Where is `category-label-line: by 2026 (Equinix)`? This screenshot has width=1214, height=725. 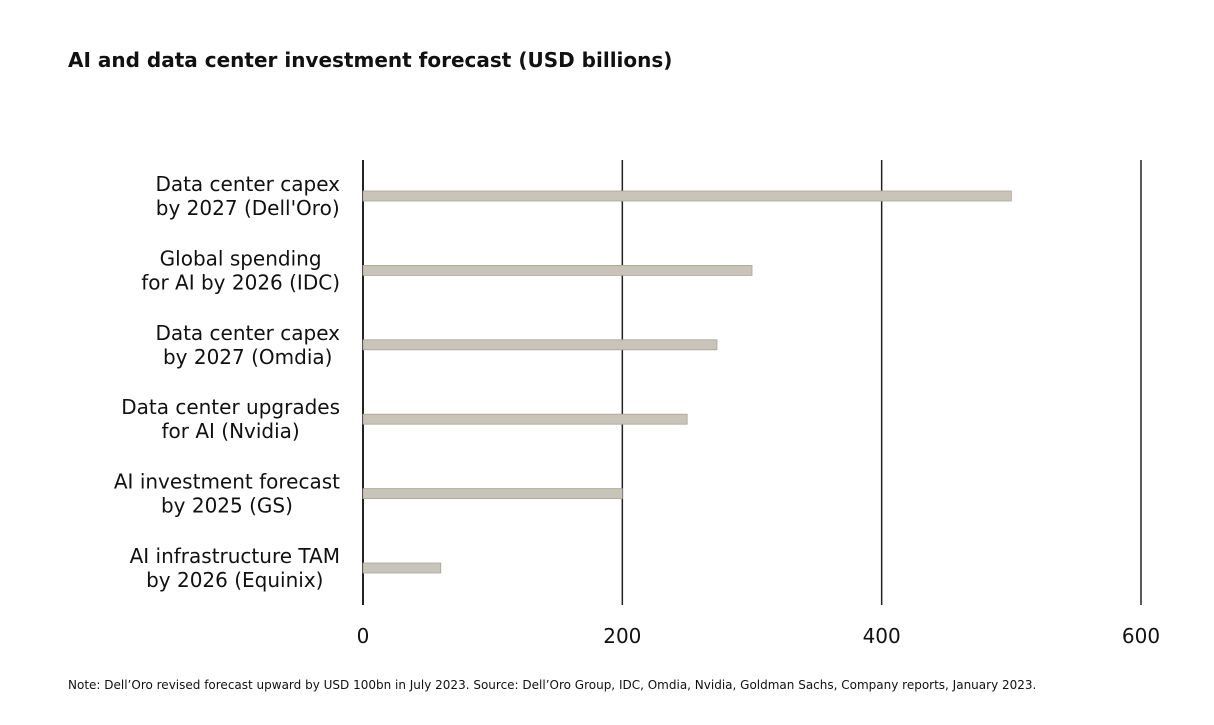 category-label-line: by 2026 (Equinix) is located at coordinates (234, 580).